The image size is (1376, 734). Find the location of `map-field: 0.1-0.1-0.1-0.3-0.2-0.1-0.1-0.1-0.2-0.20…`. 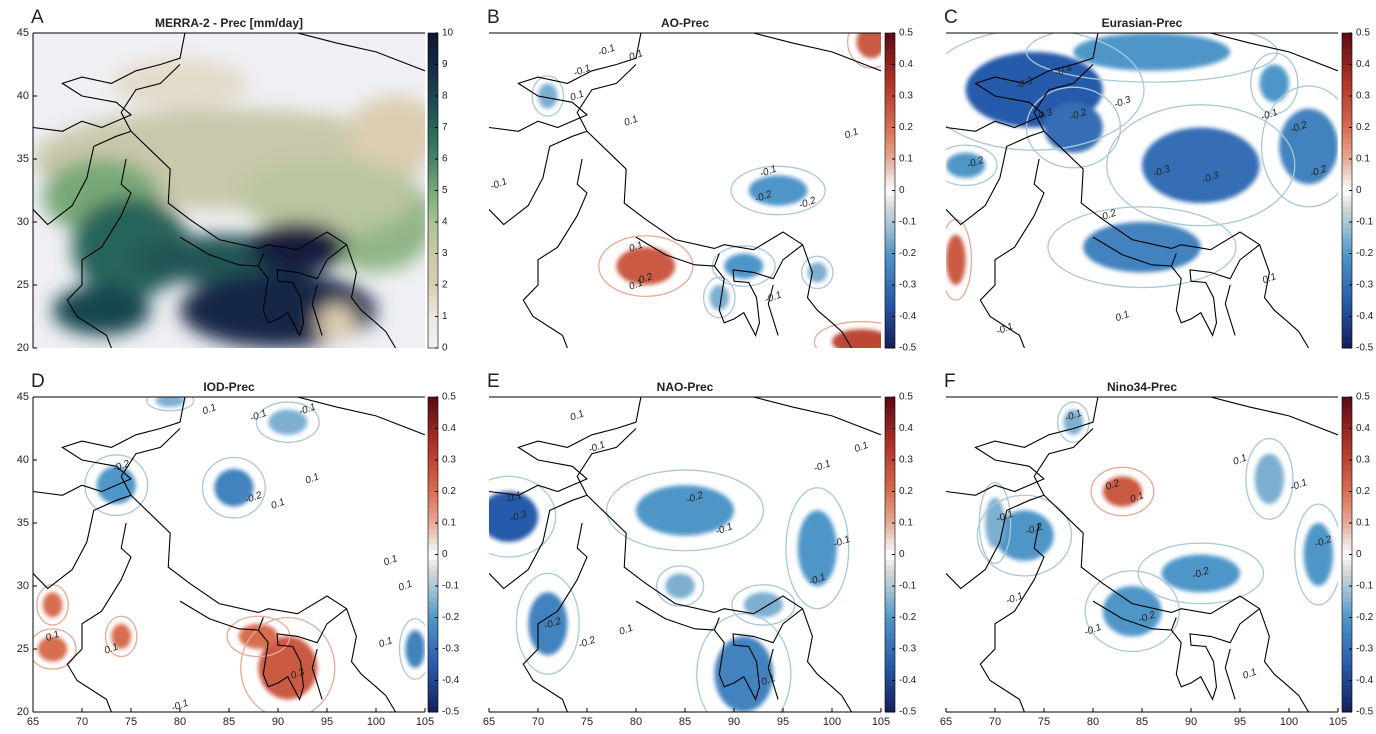

map-field: 0.1-0.1-0.1-0.3-0.2-0.1-0.1-0.1-0.2-0.20… is located at coordinates (685, 554).